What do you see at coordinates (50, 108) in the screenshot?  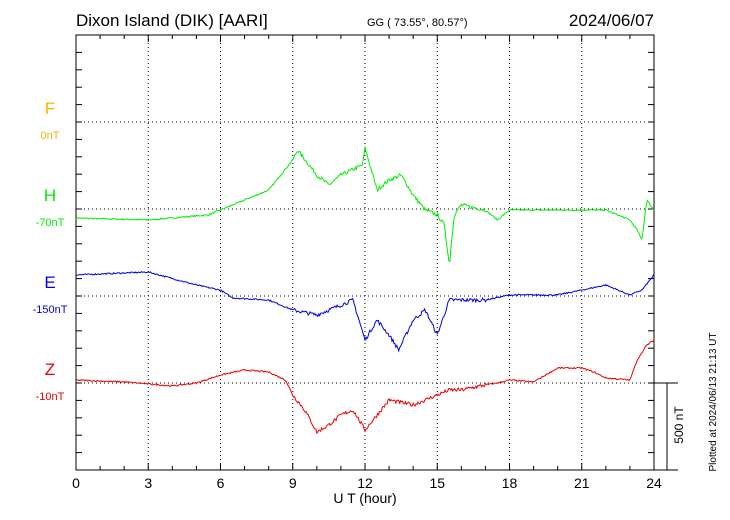 I see `series-label-F: F` at bounding box center [50, 108].